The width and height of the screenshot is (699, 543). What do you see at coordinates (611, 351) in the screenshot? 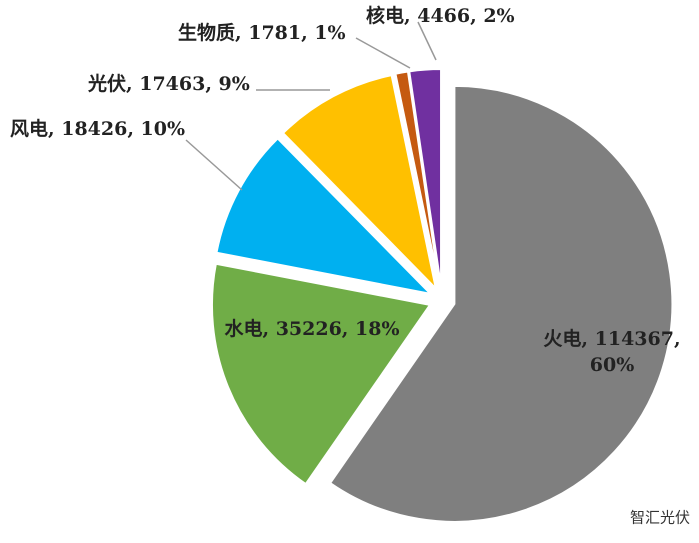
I see `data-label: 火电, 114367, 60%` at bounding box center [611, 351].